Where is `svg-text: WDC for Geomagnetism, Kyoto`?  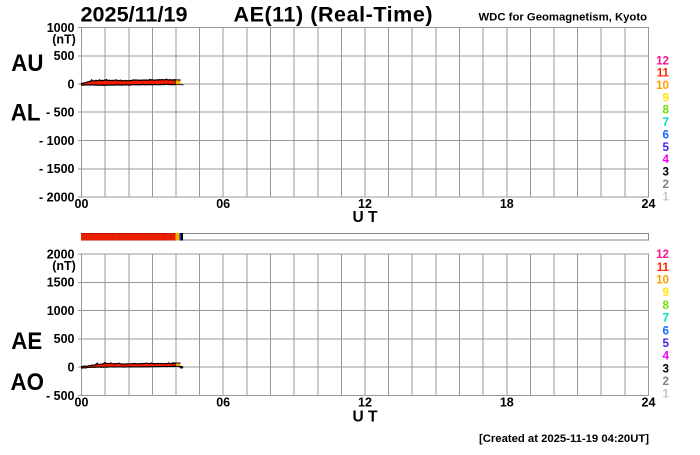 svg-text: WDC for Geomagnetism, Kyoto is located at coordinates (563, 17).